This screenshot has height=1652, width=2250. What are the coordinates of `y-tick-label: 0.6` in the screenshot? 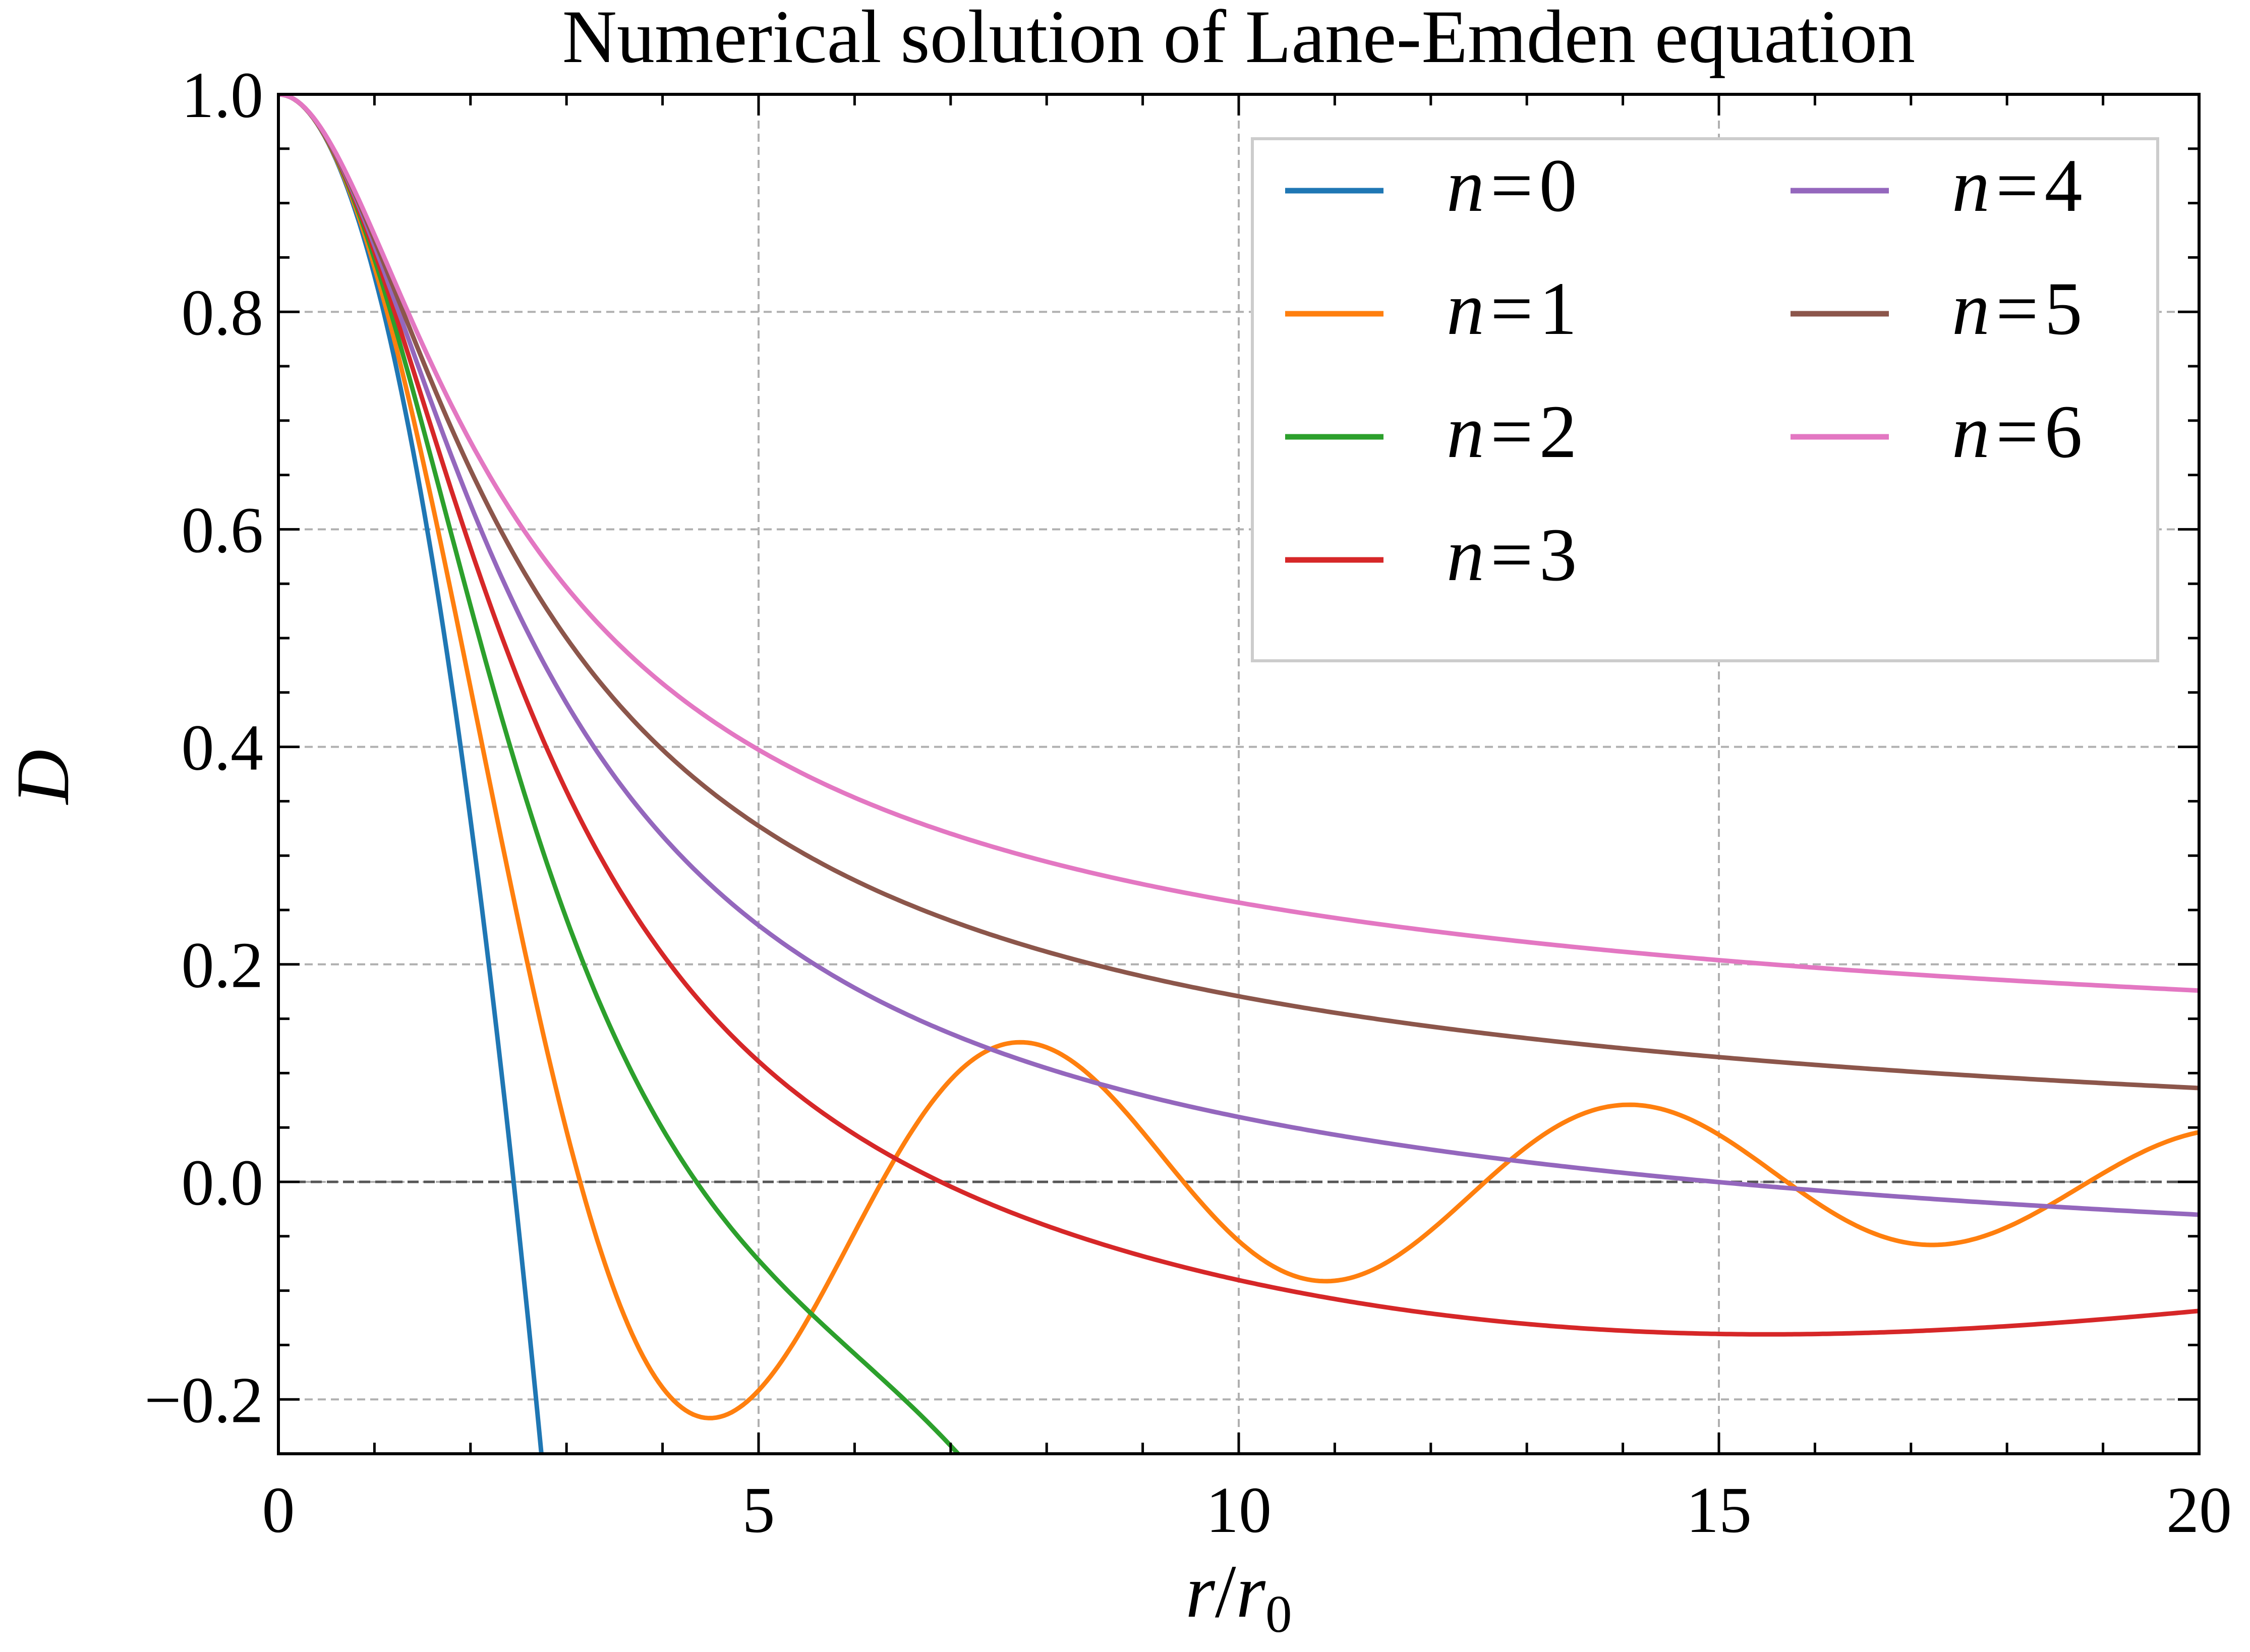 It's located at (223, 530).